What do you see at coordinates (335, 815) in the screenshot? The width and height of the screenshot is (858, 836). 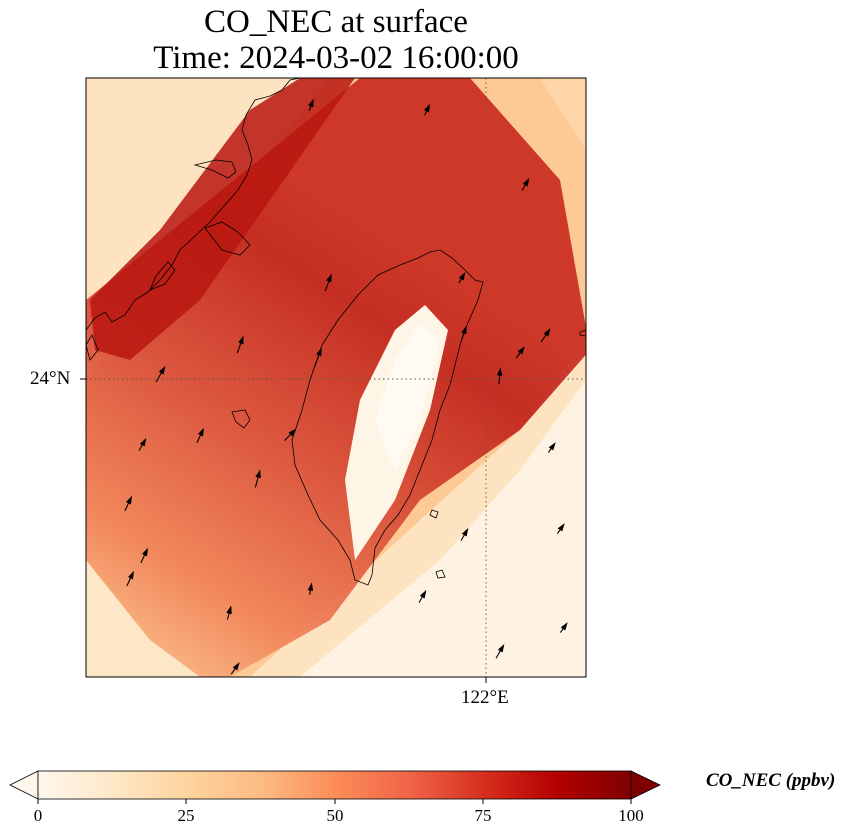 I see `colorbar-tick-label: 50` at bounding box center [335, 815].